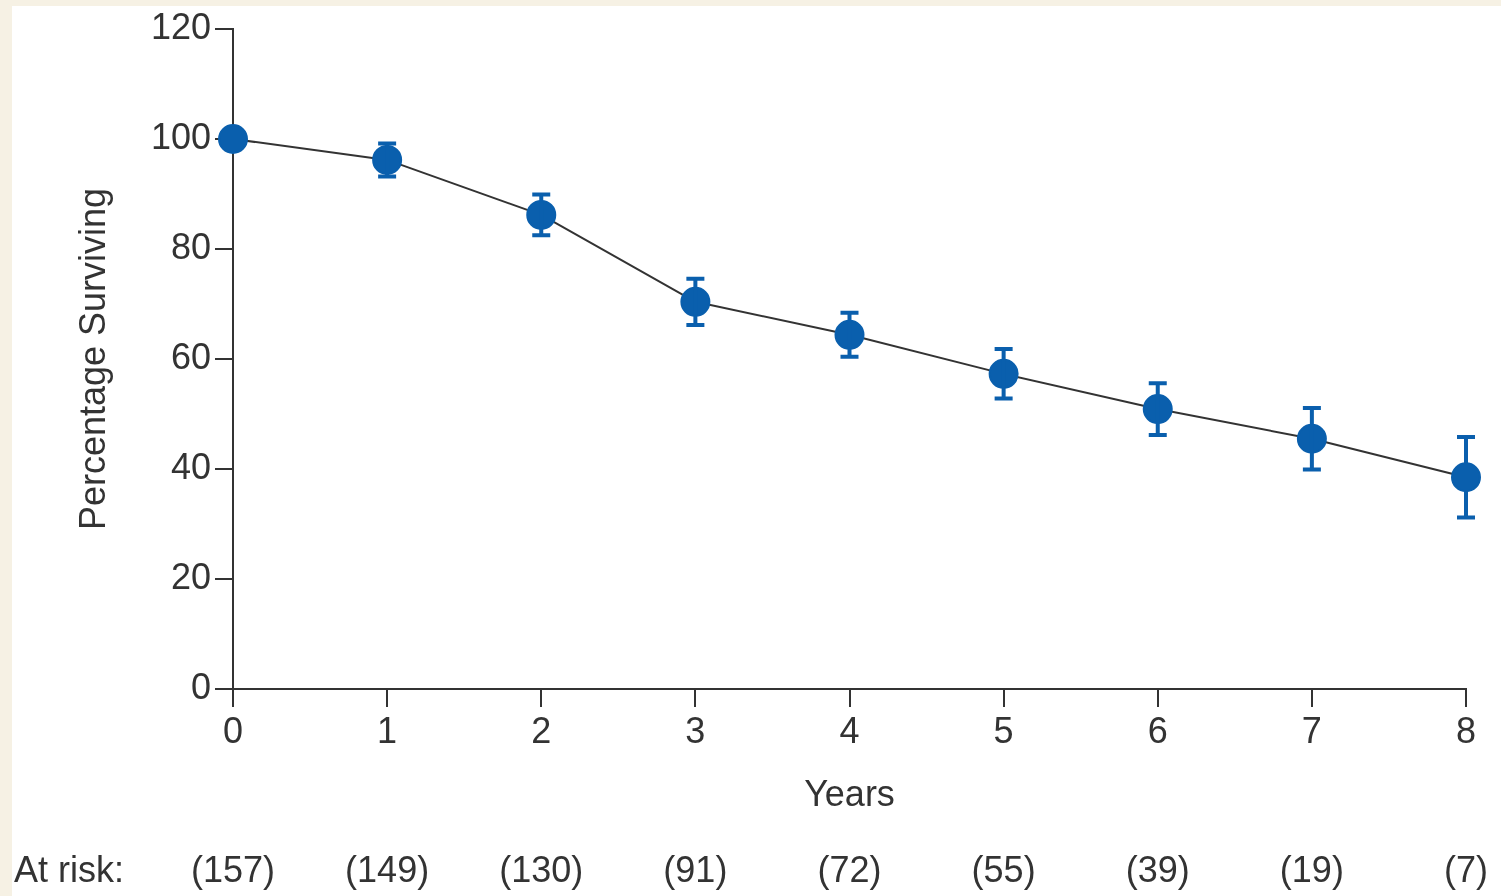 The image size is (1501, 896). What do you see at coordinates (849, 869) in the screenshot?
I see `text: (72)` at bounding box center [849, 869].